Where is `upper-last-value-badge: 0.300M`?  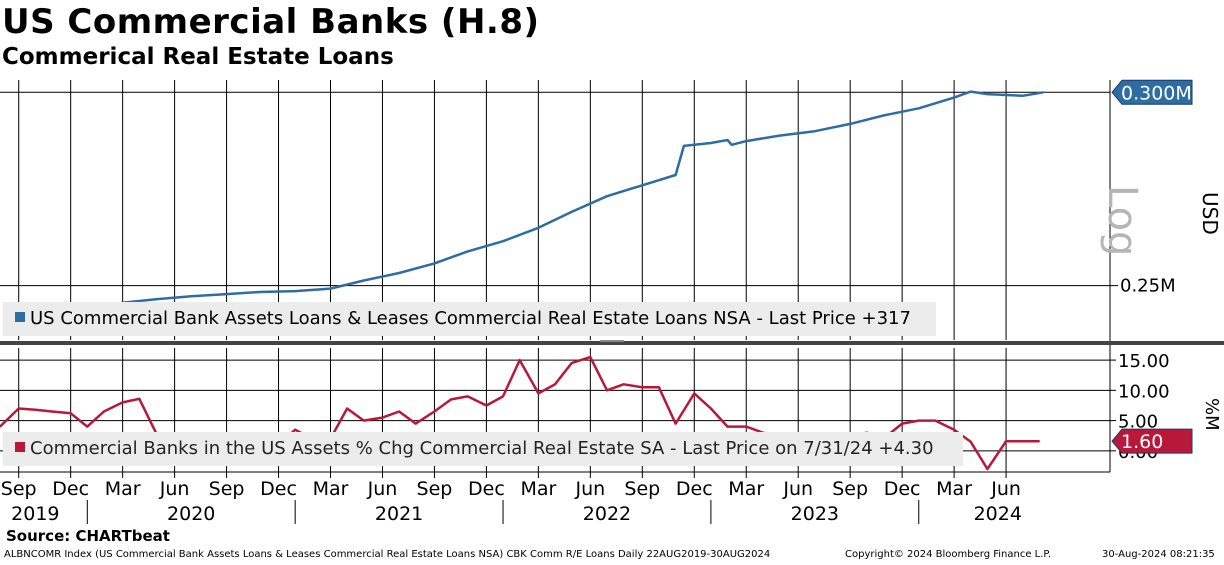 upper-last-value-badge: 0.300M is located at coordinates (1152, 92).